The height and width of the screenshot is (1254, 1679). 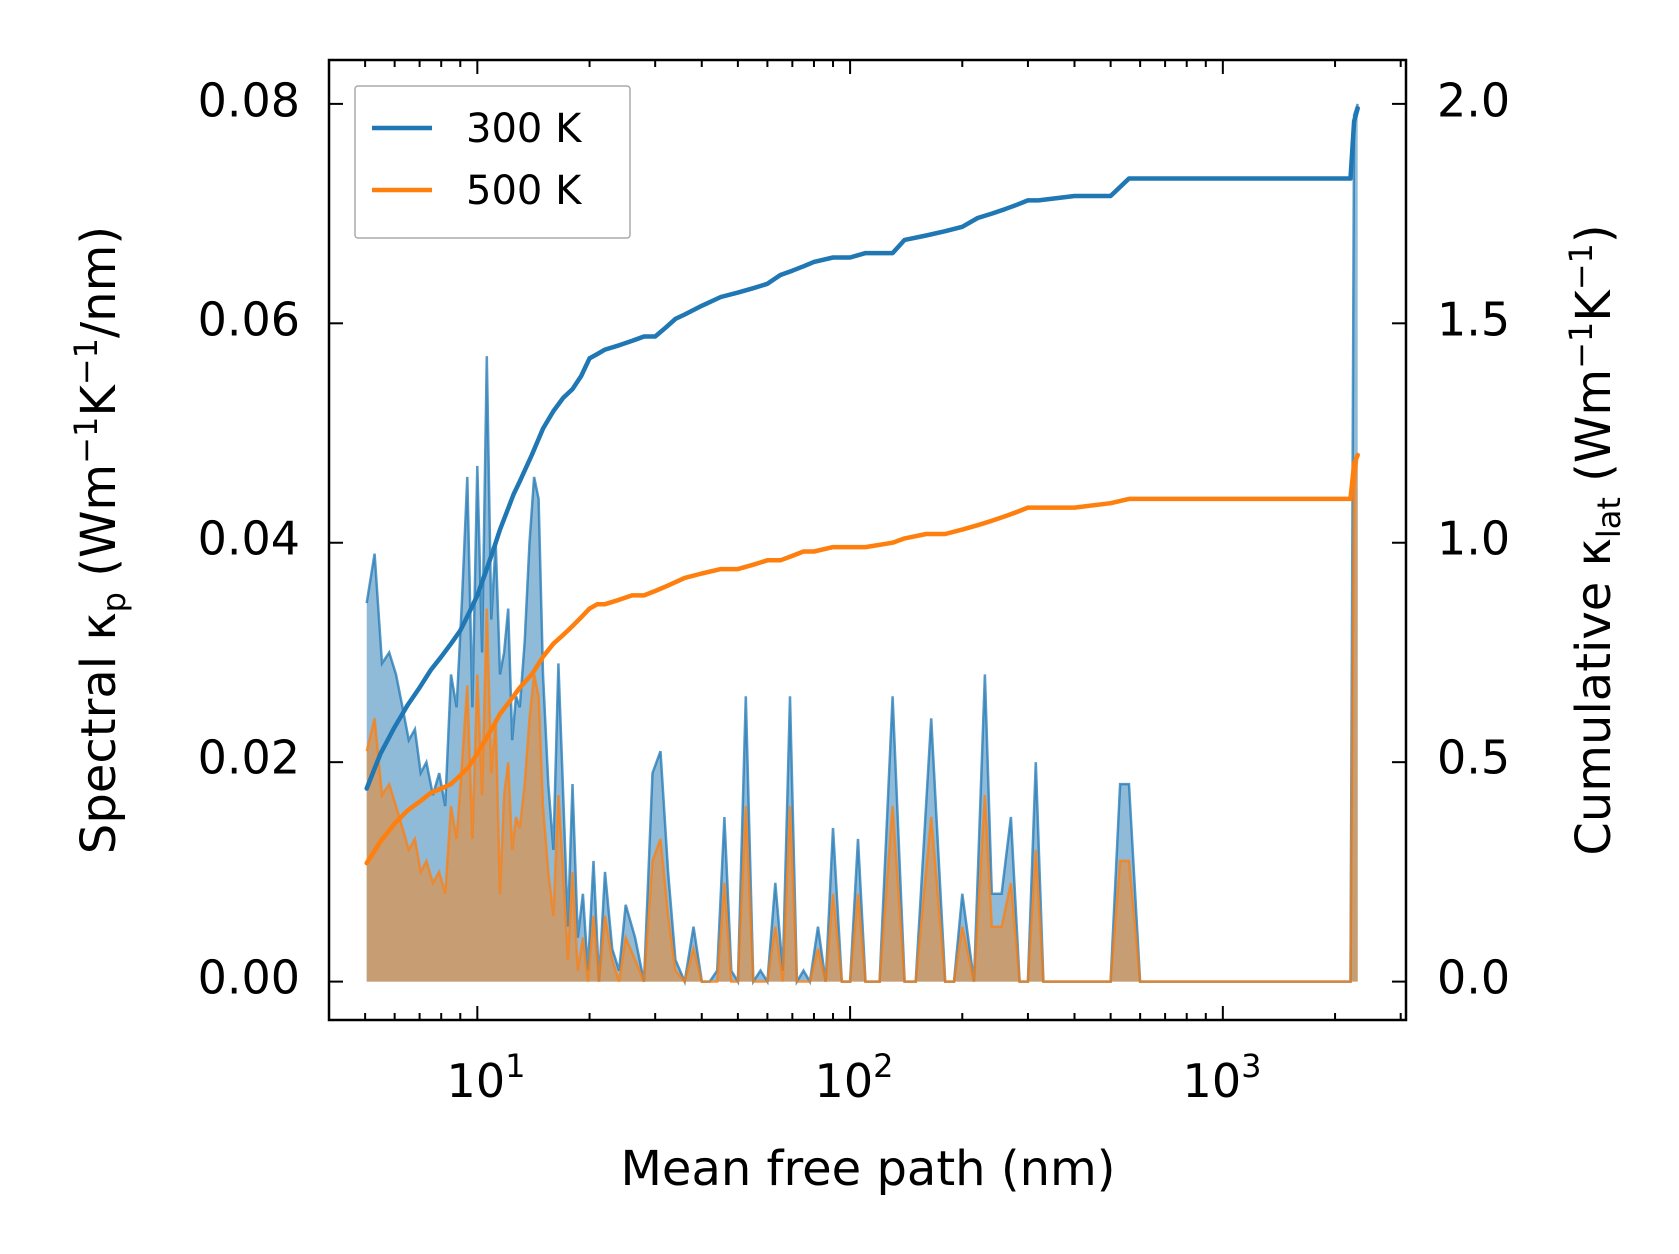 I want to click on y2-tick-label-3: 1.5, so click(x=1473, y=320).